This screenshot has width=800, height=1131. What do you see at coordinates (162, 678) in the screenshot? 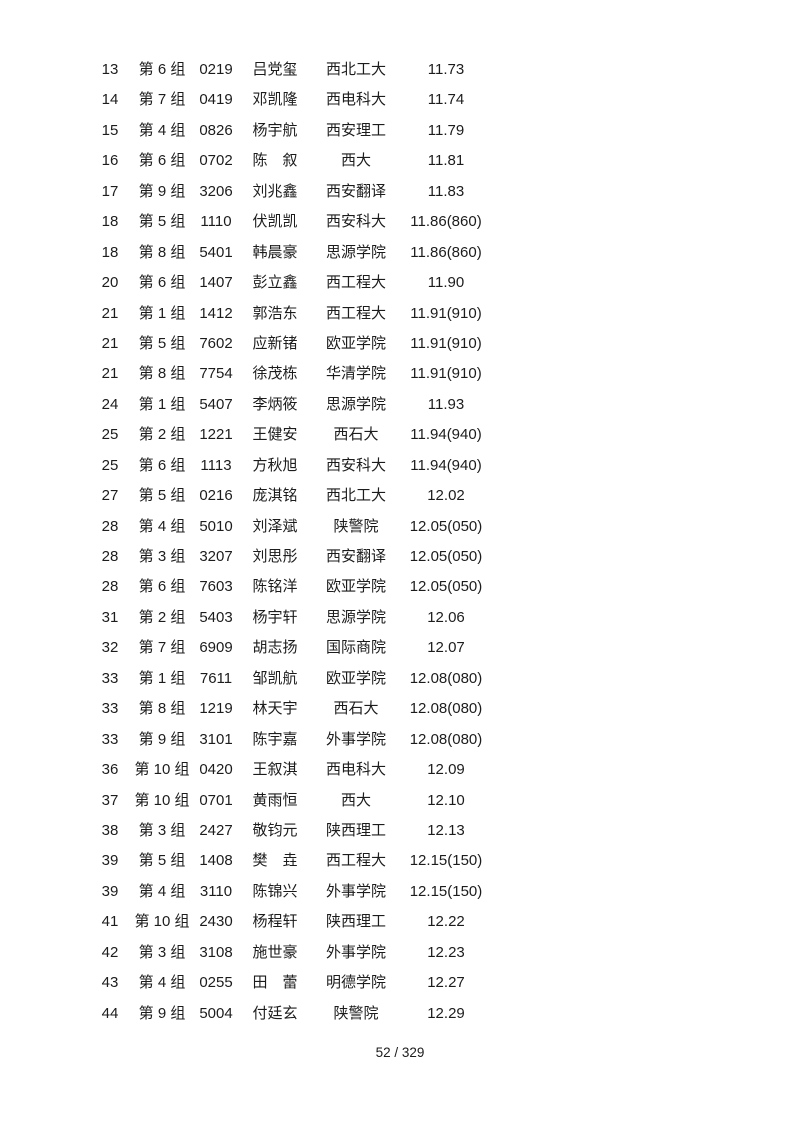
I see `group-cell: 第 1 组` at bounding box center [162, 678].